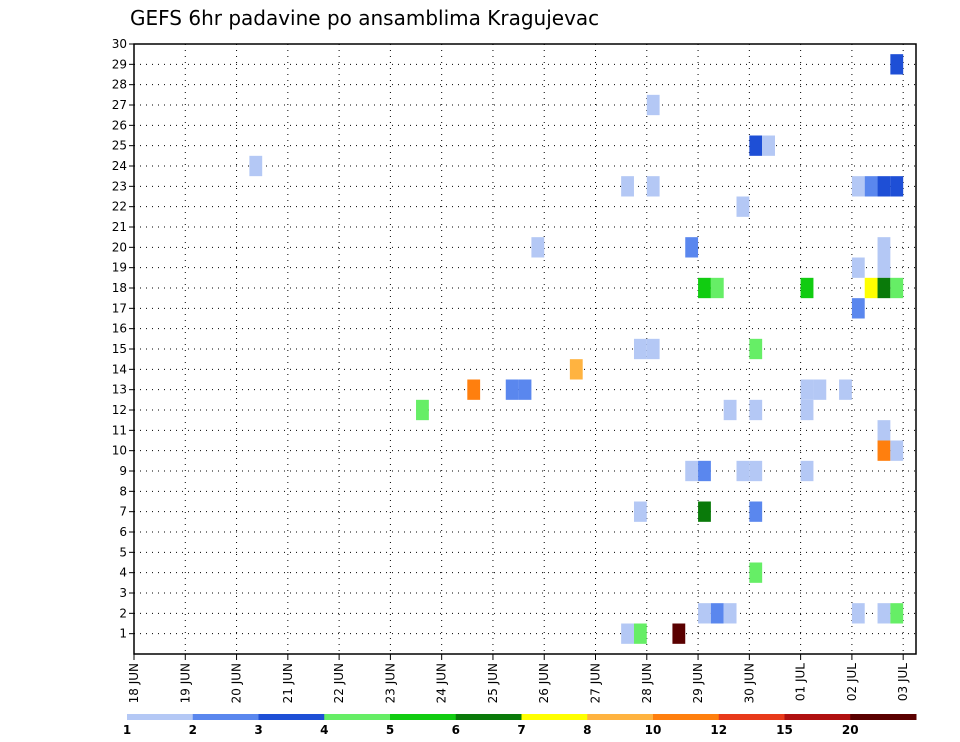 This screenshot has width=960, height=742. What do you see at coordinates (119, 125) in the screenshot?
I see `y-tick-label: 26` at bounding box center [119, 125].